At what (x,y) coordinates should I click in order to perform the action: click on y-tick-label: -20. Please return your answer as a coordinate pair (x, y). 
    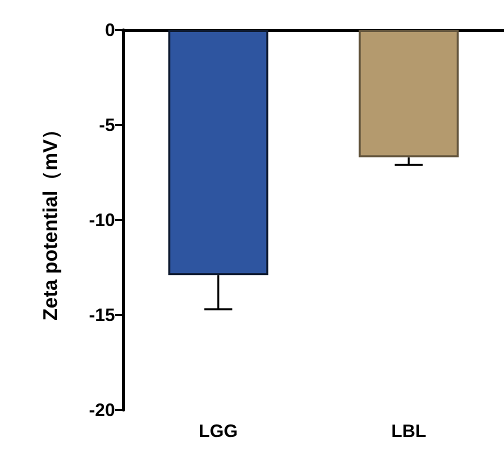
    Looking at the image, I should click on (101, 410).